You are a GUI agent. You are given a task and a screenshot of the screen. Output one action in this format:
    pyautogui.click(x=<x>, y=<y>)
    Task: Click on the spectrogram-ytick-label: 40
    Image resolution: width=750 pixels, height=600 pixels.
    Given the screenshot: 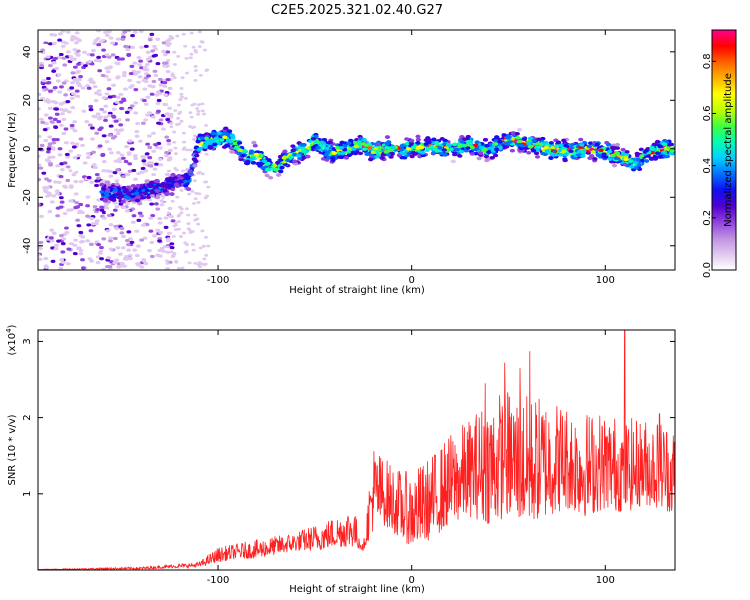 What is the action you would take?
    pyautogui.click(x=27, y=51)
    